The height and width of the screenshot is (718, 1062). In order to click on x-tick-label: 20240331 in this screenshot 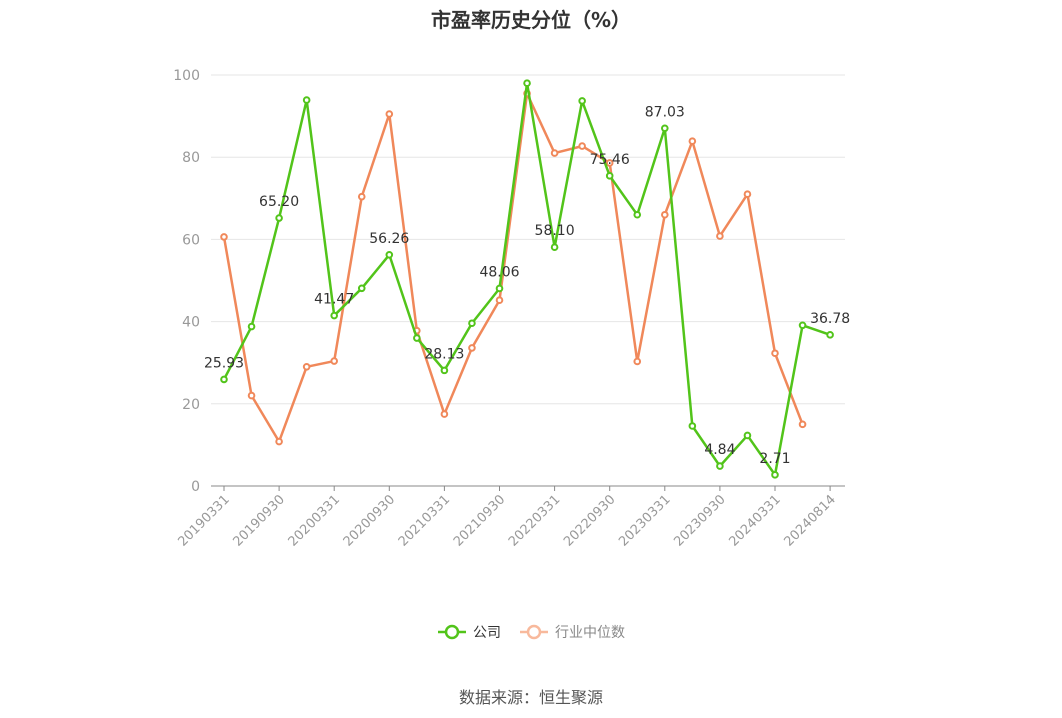, I will do `click(754, 520)`.